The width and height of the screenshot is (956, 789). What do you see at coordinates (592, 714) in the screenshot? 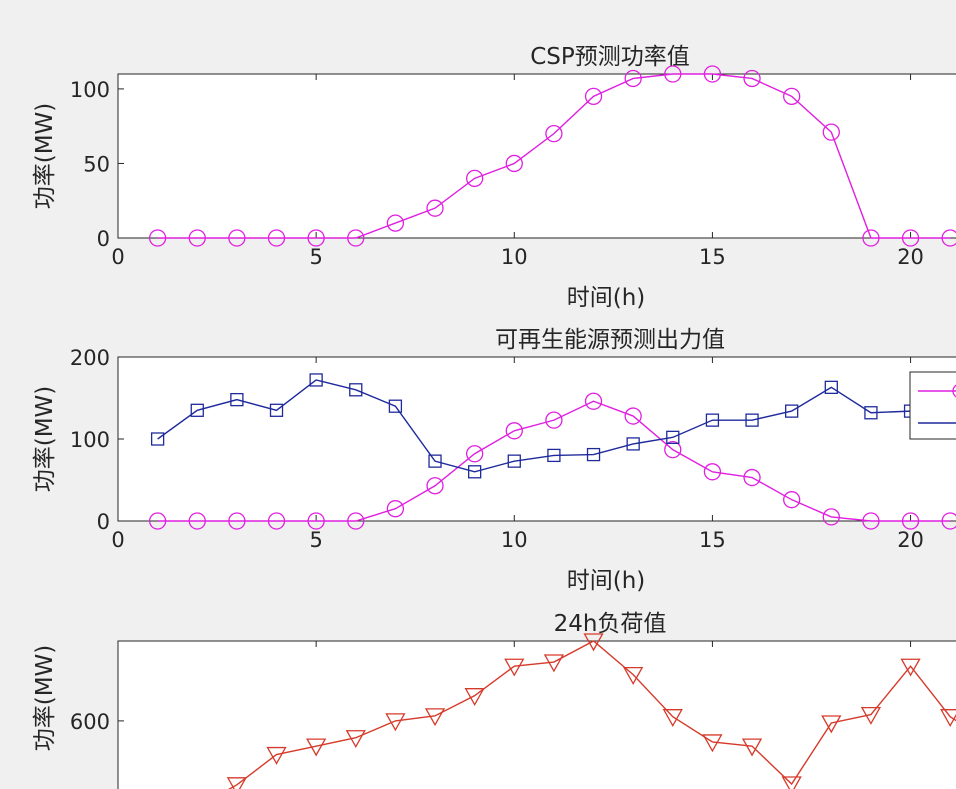
I see `series-line` at bounding box center [592, 714].